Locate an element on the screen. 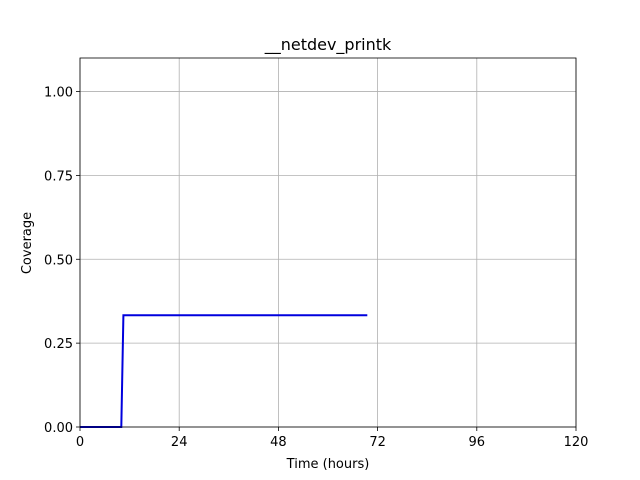 The width and height of the screenshot is (640, 480). y-tick-label: 0.00 is located at coordinates (58, 428).